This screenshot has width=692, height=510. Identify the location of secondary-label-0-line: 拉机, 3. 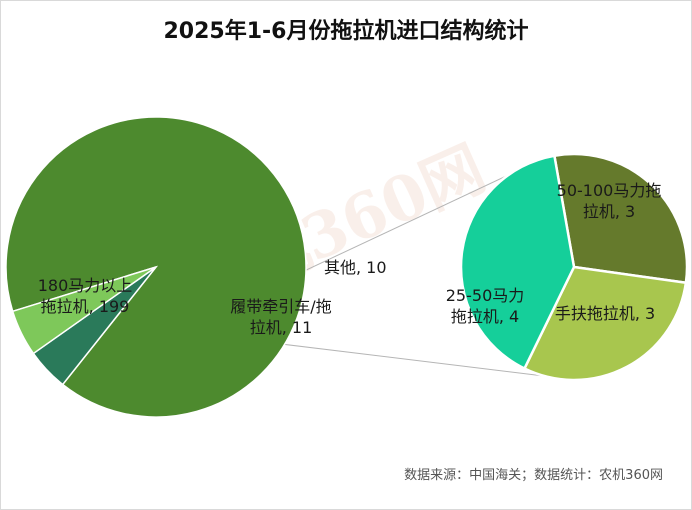
(609, 211).